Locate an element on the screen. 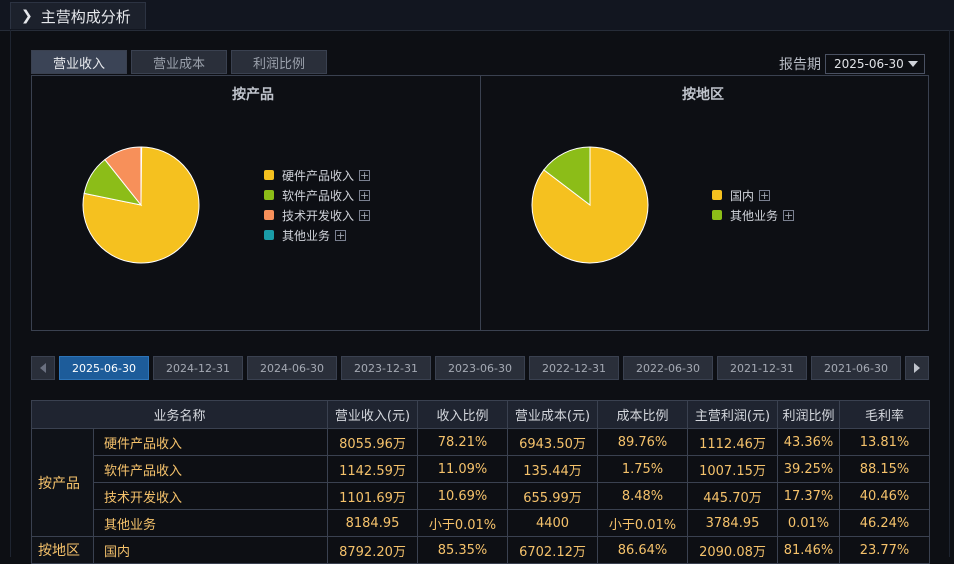 The width and height of the screenshot is (954, 564). cell: 8184.95 is located at coordinates (372, 523).